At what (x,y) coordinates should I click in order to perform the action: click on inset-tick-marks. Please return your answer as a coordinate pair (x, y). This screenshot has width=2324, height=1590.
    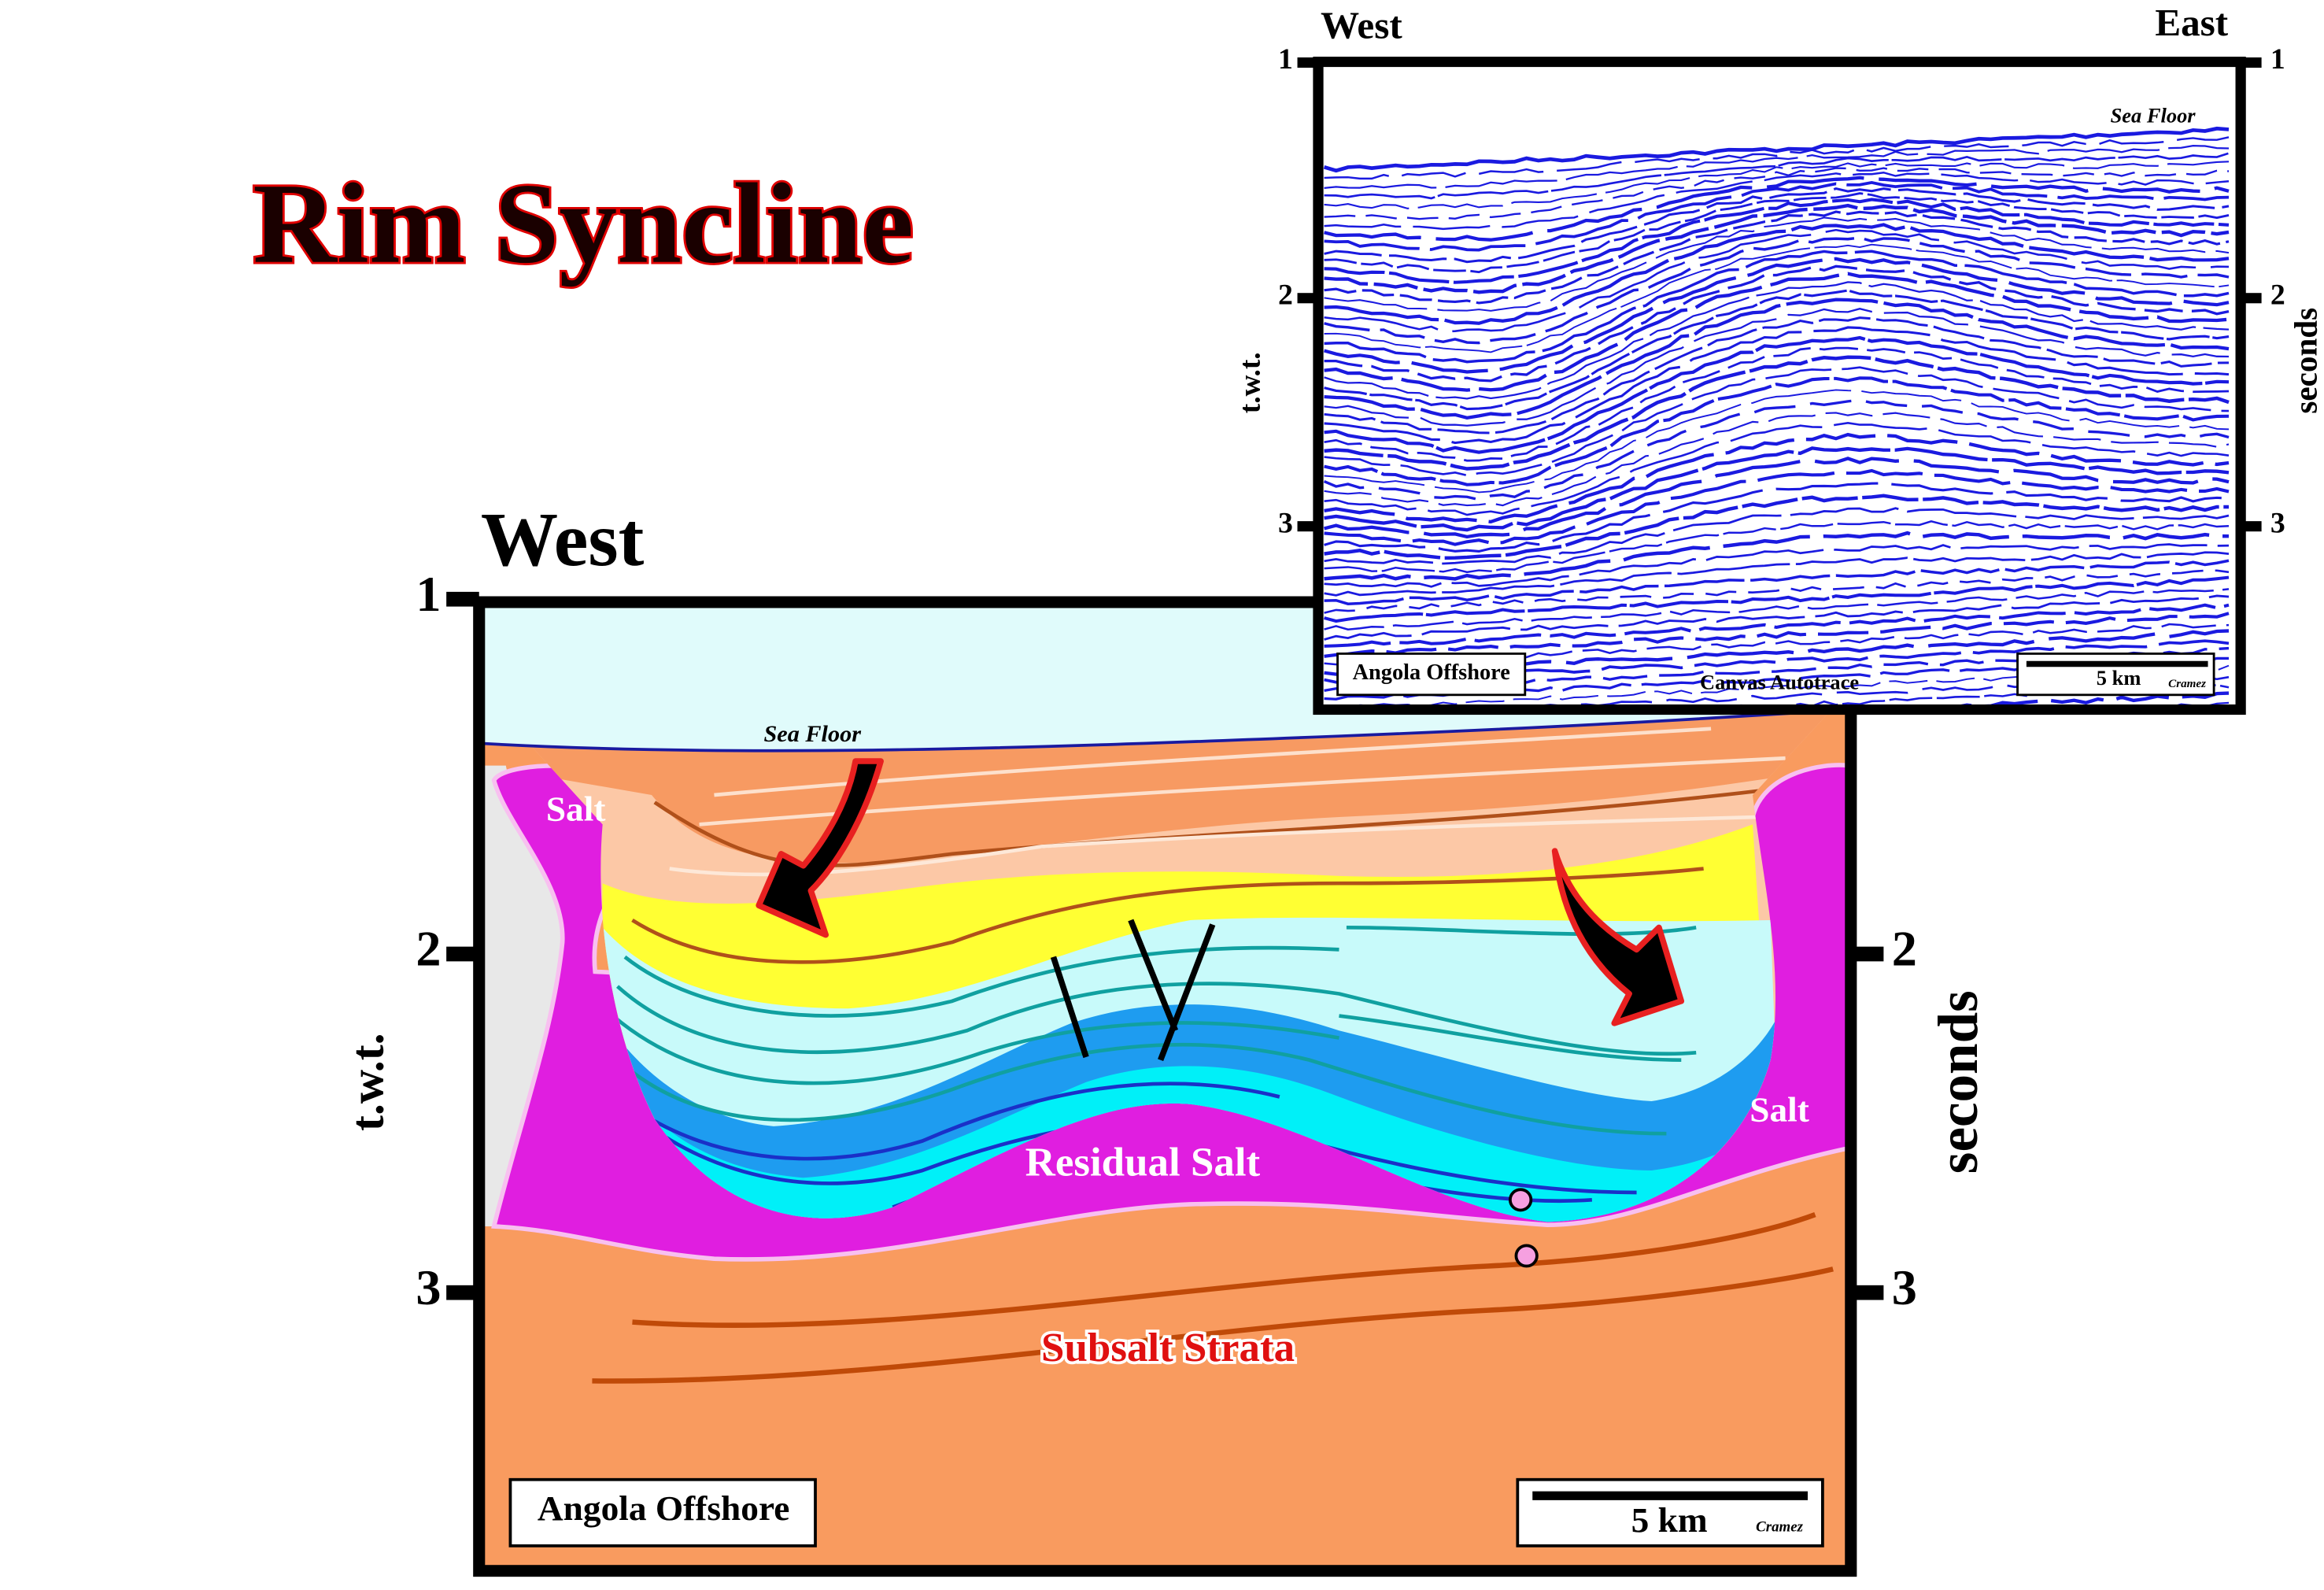
    Looking at the image, I should click on (1779, 294).